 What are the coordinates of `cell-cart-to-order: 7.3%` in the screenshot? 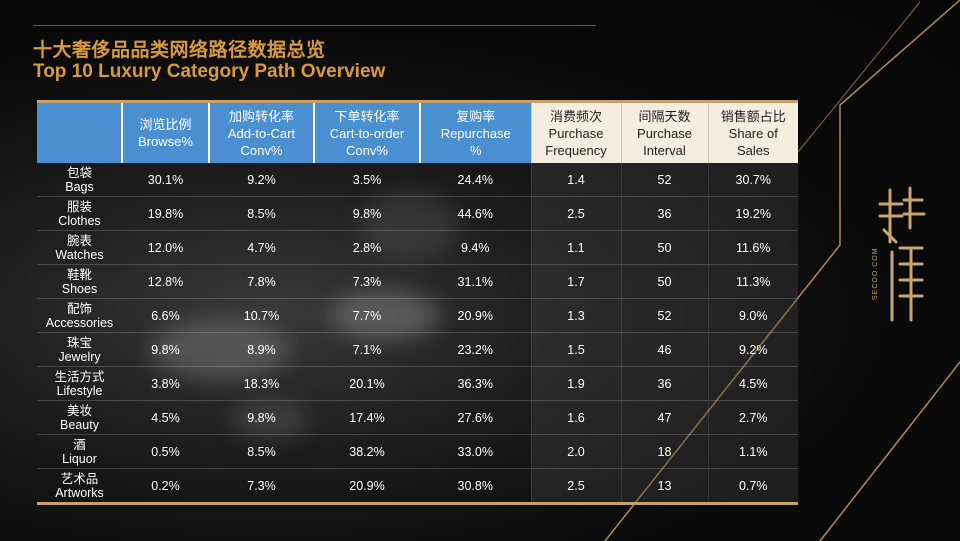 It's located at (367, 281).